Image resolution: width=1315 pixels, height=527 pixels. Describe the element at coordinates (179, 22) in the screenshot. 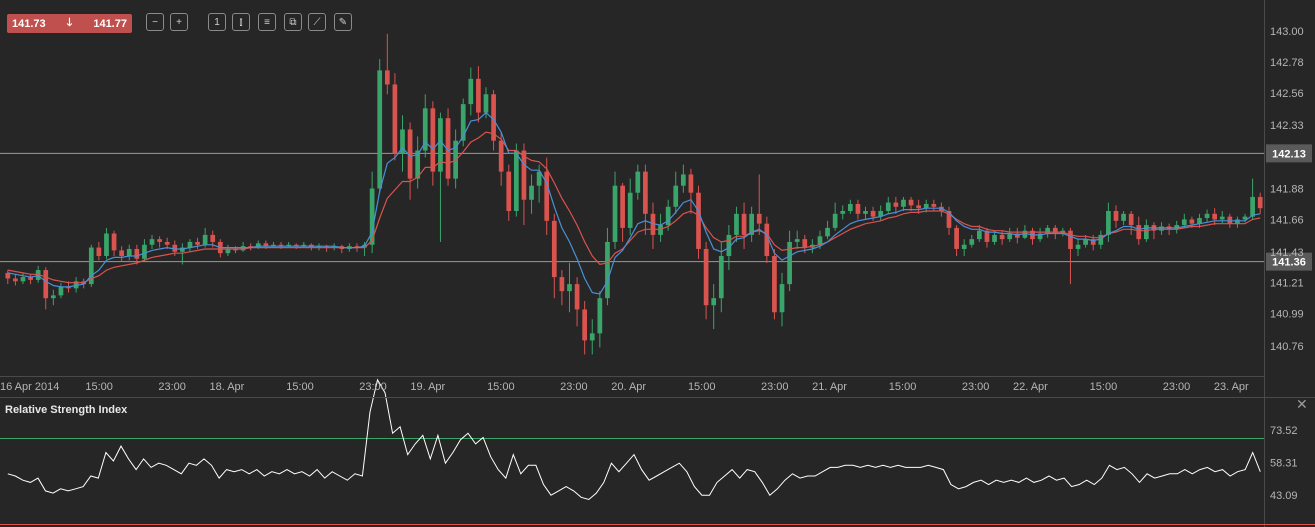

I see `zoom-in-button: +` at that location.